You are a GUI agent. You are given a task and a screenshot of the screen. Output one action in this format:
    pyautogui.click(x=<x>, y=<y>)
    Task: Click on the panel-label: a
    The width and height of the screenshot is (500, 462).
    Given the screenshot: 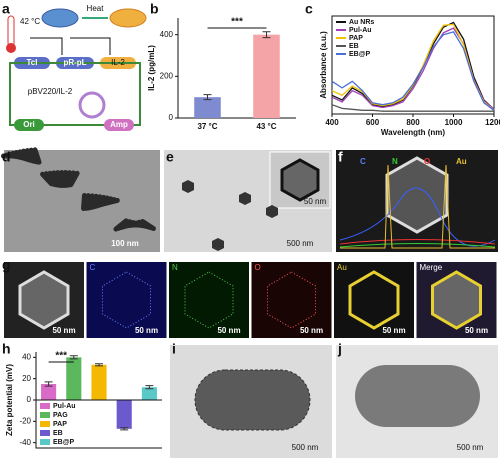 What is the action you would take?
    pyautogui.click(x=6, y=9)
    